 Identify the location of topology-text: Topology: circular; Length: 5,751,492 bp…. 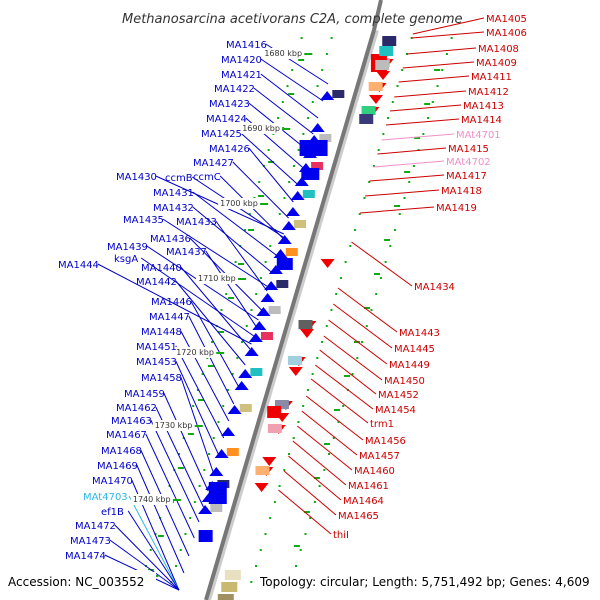
(424, 582).